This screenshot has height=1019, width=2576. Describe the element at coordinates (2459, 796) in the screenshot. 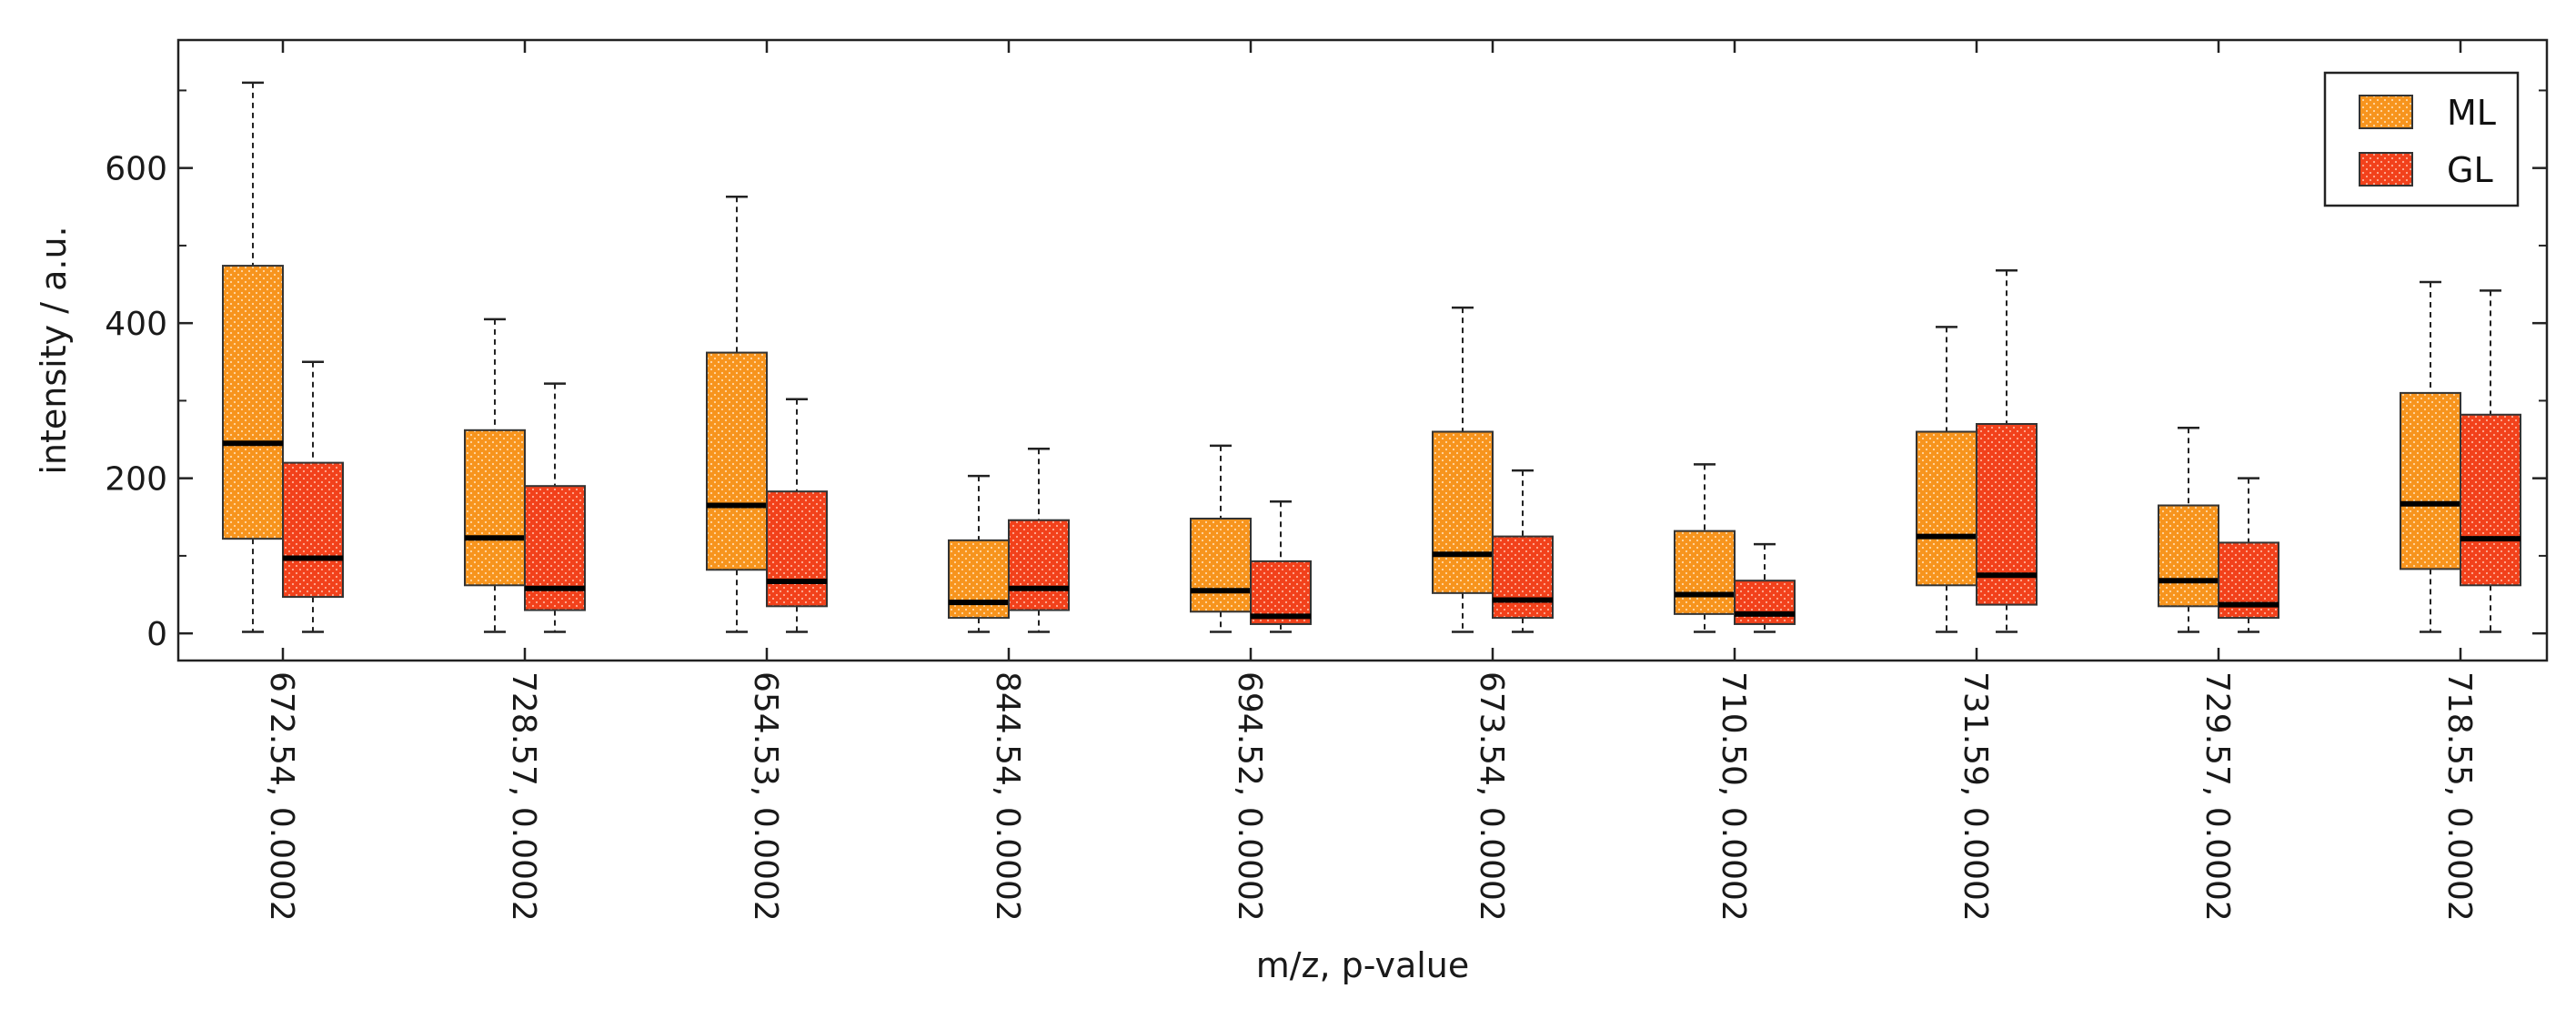

I see `x-tick-label: 718.55, 0.0002` at that location.